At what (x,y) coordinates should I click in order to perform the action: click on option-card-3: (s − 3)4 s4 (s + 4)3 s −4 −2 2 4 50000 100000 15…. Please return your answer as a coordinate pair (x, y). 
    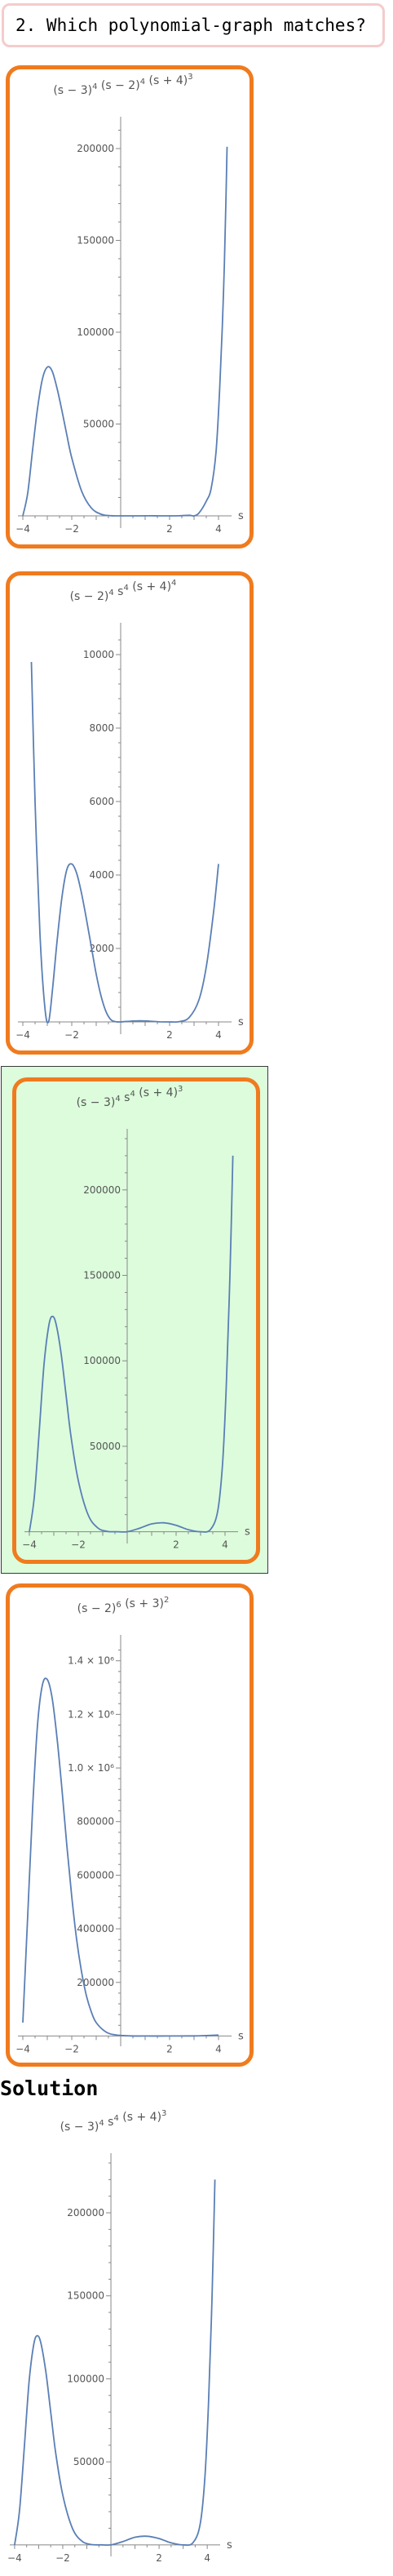
    Looking at the image, I should click on (136, 1320).